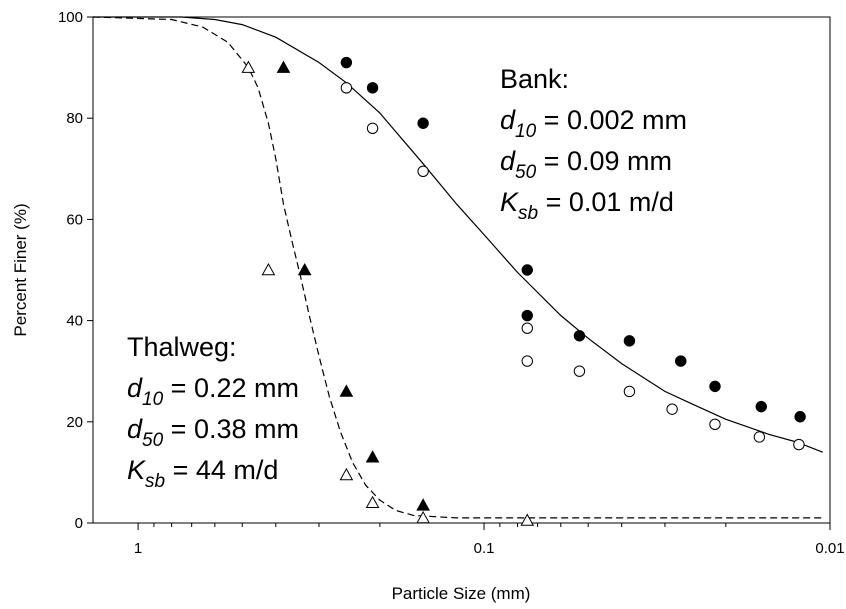 Image resolution: width=846 pixels, height=609 pixels. I want to click on x-tick-label: 0.1, so click(484, 548).